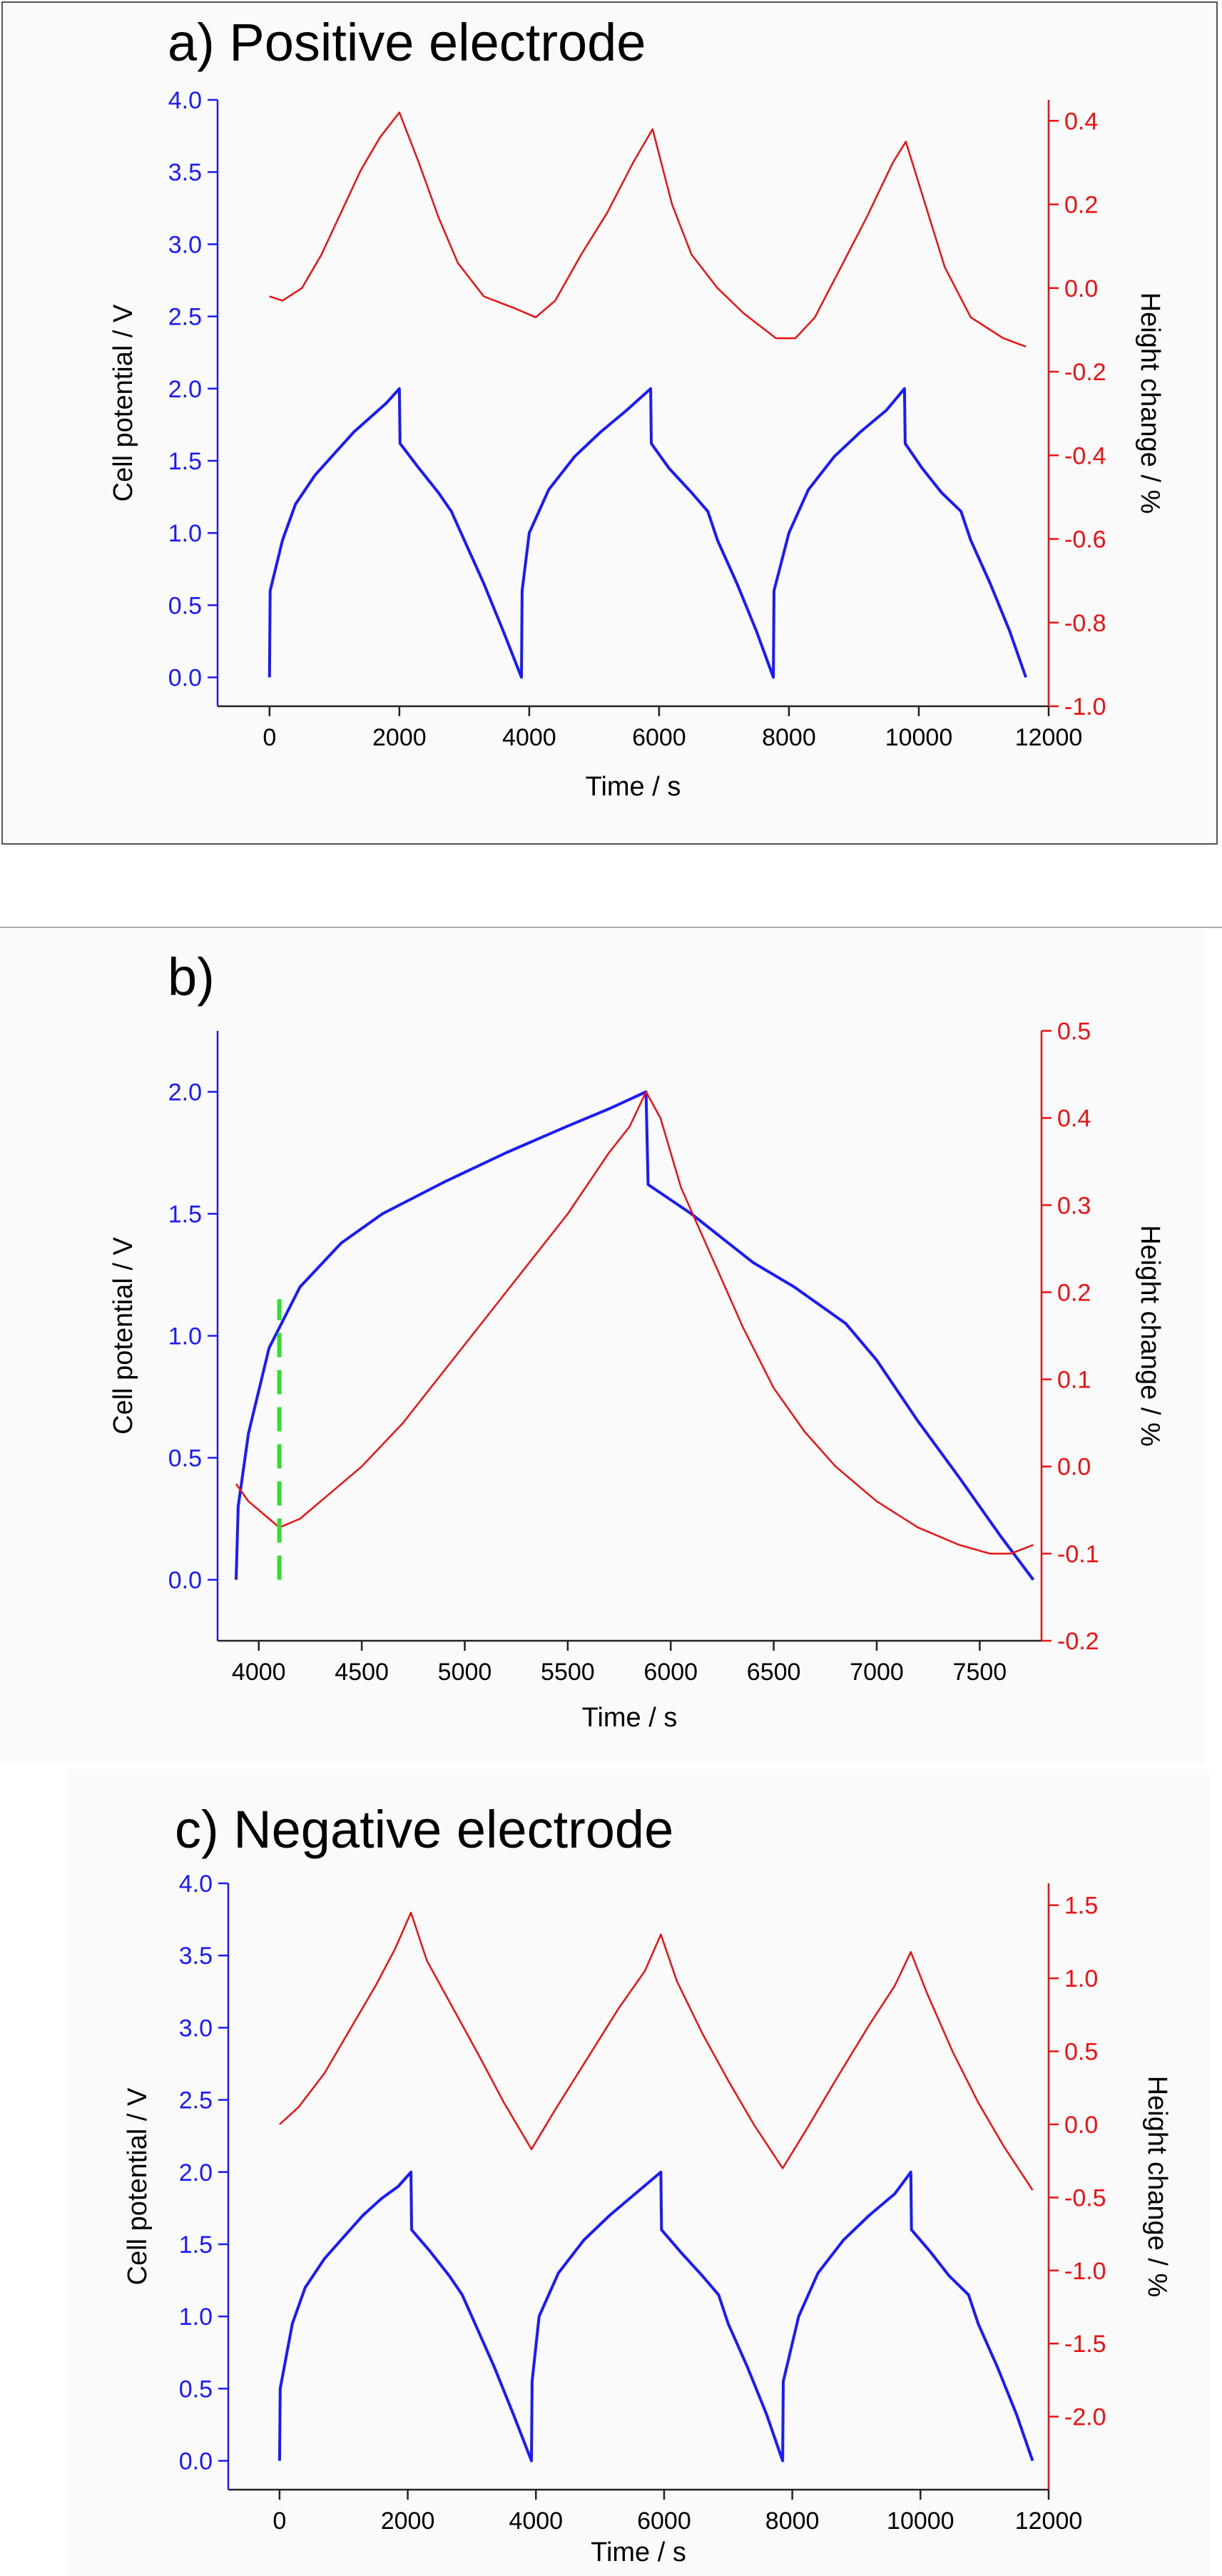 The image size is (1222, 2576). Describe the element at coordinates (1081, 1978) in the screenshot. I see `right-y-tick-label: 1.0` at that location.